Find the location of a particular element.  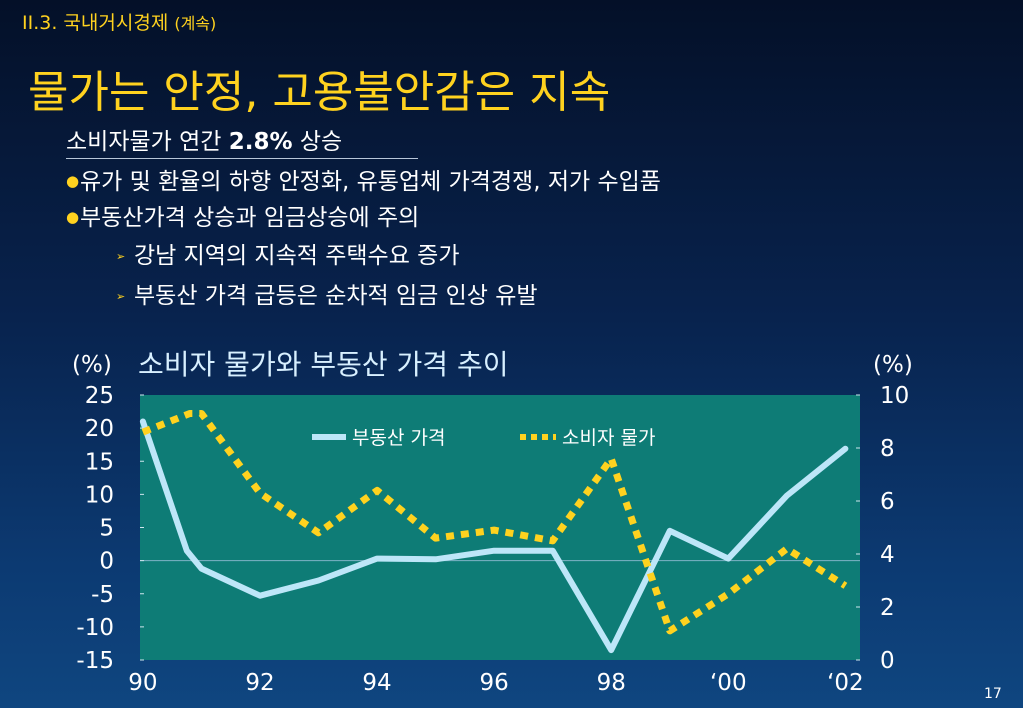

right-axis-tick-label: 8 is located at coordinates (887, 449).